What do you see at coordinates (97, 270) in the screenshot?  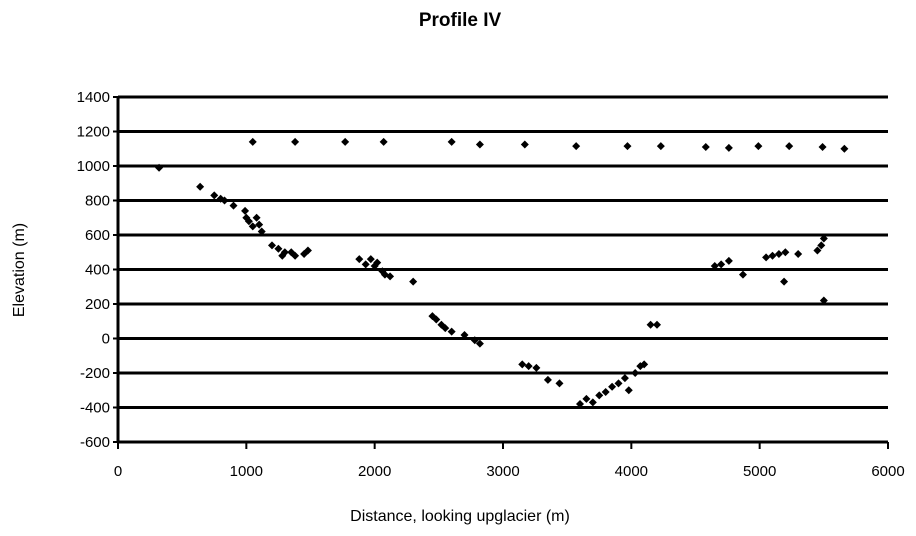 I see `y-tick-label: 400` at bounding box center [97, 270].